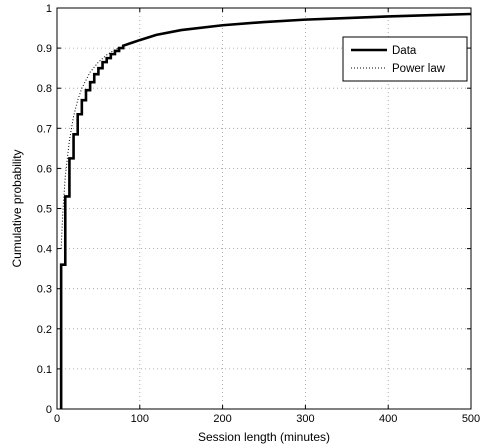 This screenshot has height=446, width=484. Describe the element at coordinates (49, 410) in the screenshot. I see `y-tick-label: 0` at that location.